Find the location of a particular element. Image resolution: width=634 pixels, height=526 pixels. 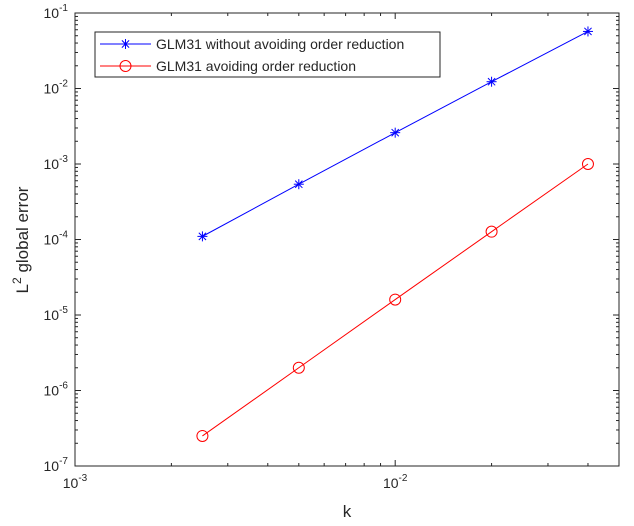

y-tick-label: 10⁻⁴ is located at coordinates (56, 239).